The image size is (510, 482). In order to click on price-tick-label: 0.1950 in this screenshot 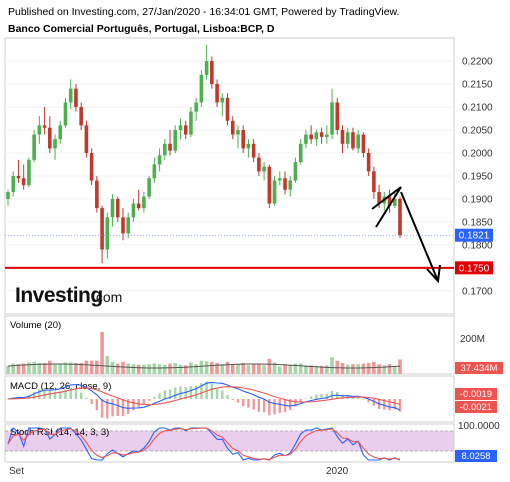, I will do `click(477, 176)`.